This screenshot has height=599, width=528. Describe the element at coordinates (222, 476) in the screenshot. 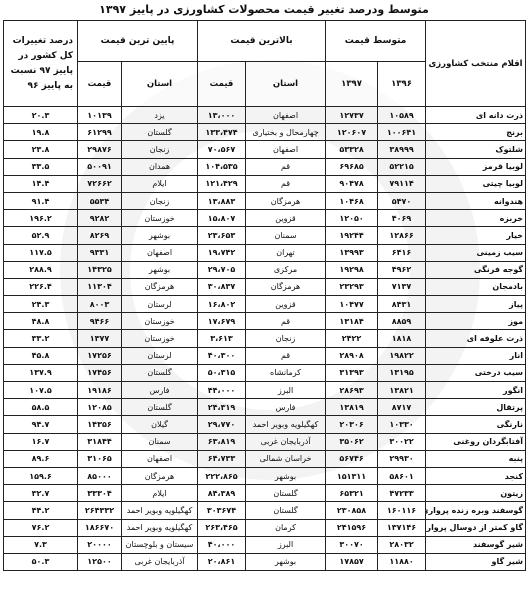

I see `max-price-cell: ۲۲۲،۸۶۵` at that location.